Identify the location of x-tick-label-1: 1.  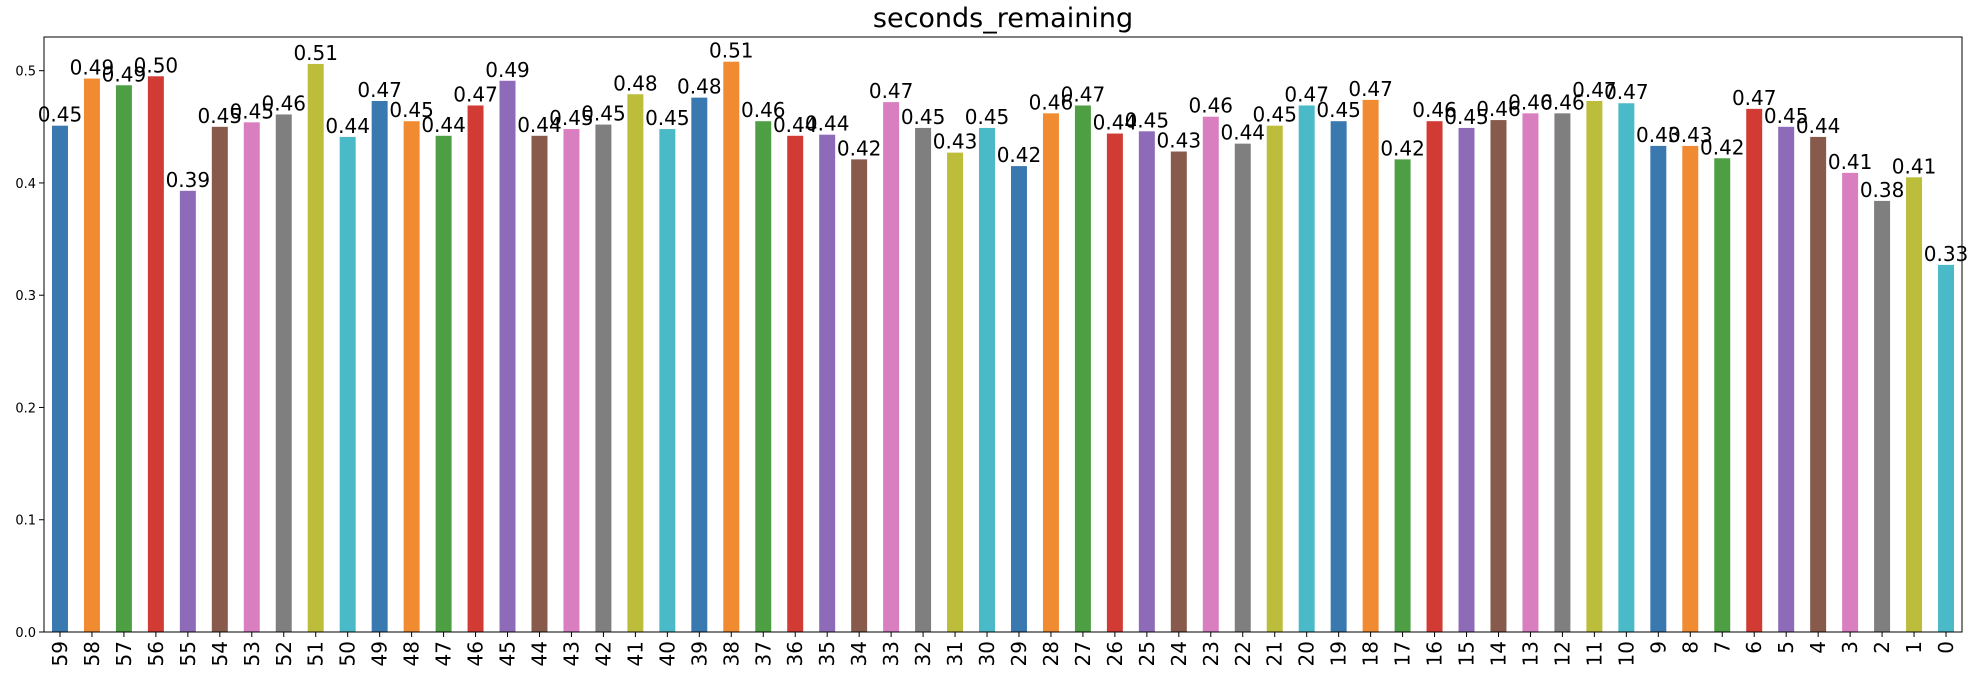
(1914, 647).